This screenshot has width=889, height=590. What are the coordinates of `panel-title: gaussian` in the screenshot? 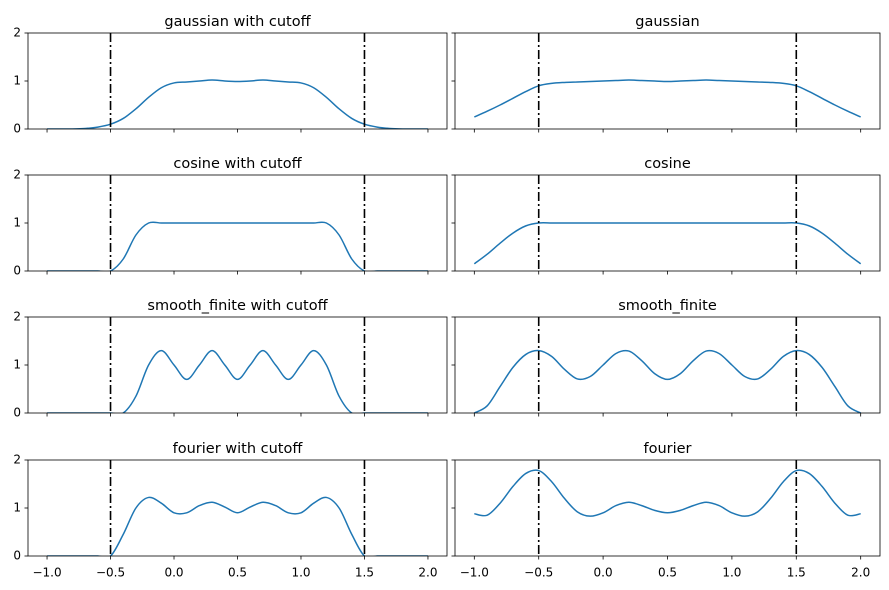 It's located at (667, 22).